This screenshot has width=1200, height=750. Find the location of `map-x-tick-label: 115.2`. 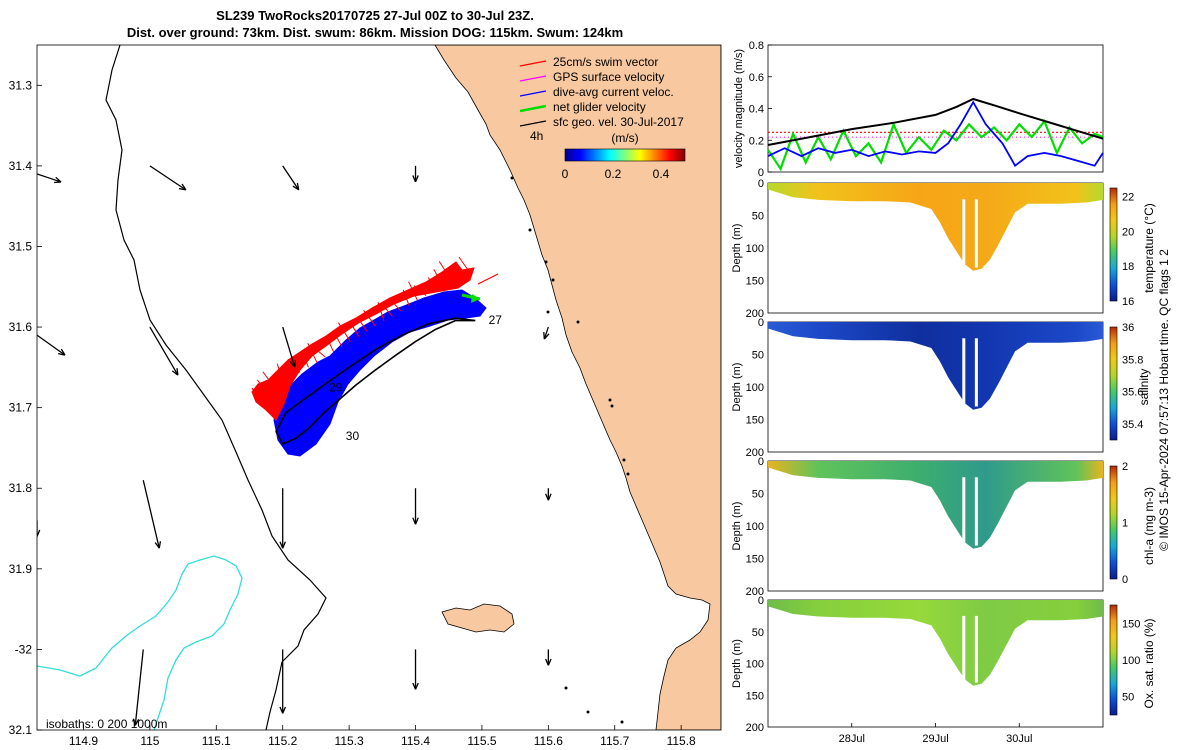

map-x-tick-label: 115.2 is located at coordinates (282, 741).